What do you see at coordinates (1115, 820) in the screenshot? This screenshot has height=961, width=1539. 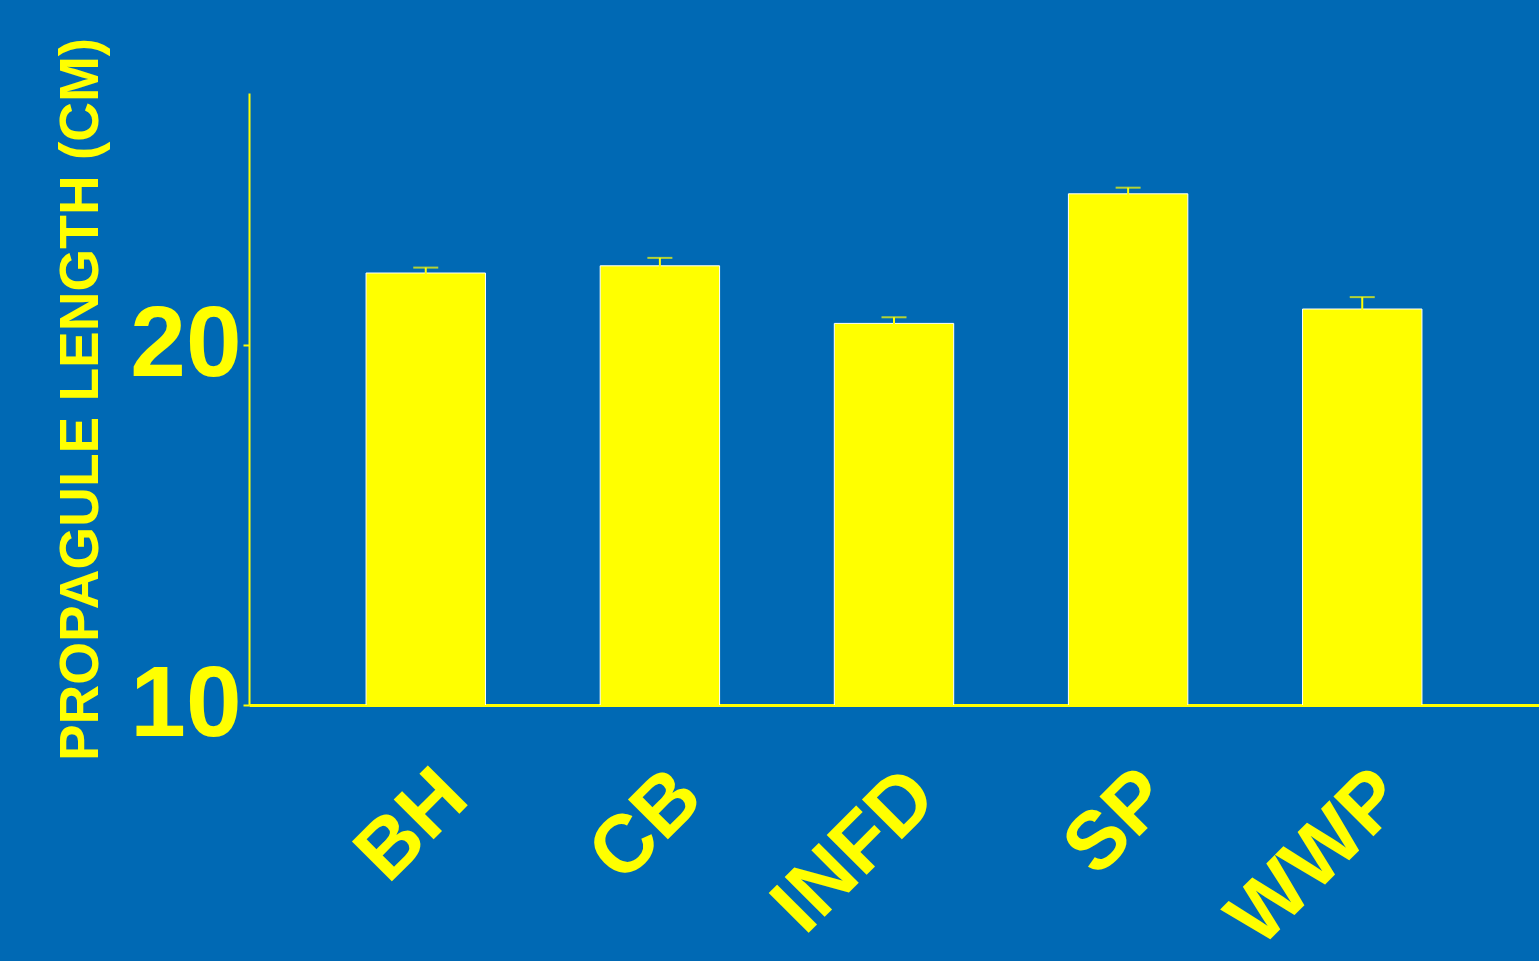 I see `x-tick-label: SP` at bounding box center [1115, 820].